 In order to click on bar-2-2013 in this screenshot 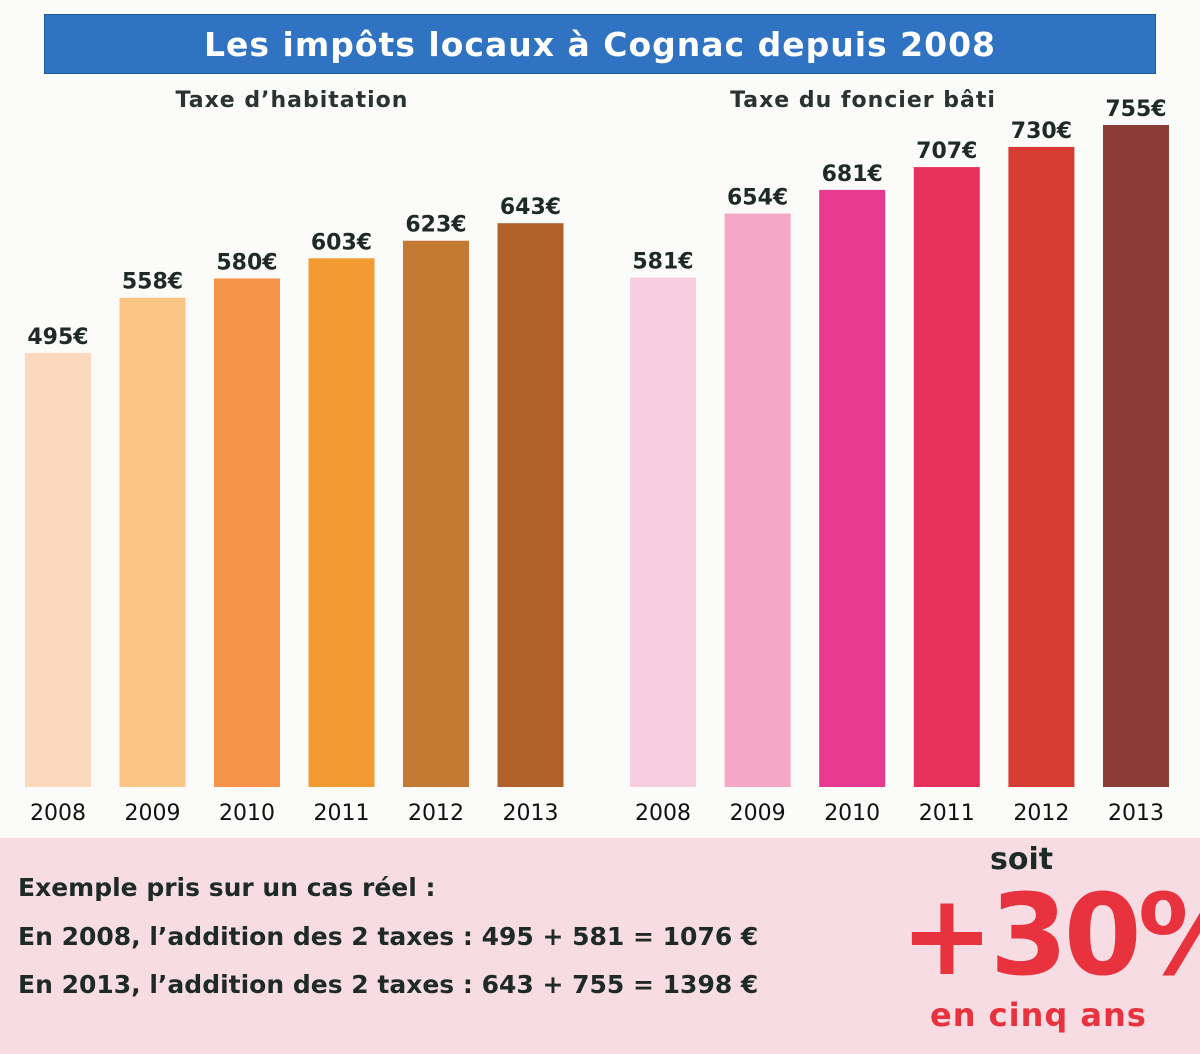, I will do `click(1136, 456)`.